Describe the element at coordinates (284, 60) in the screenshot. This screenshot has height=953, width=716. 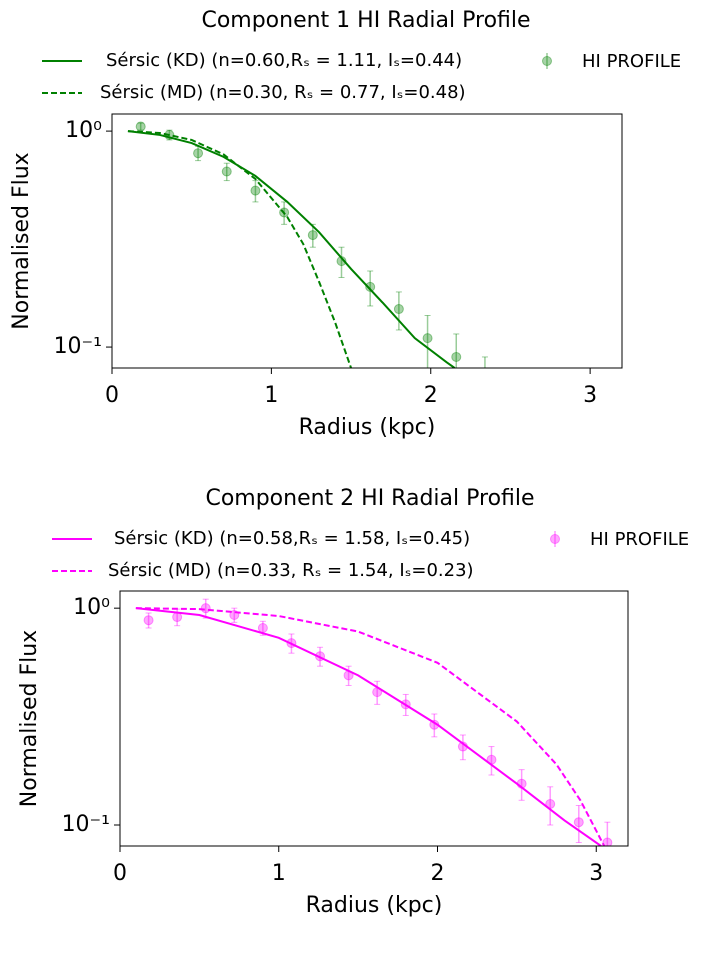
I see `legend-label: Sérsic (KD) (n=0.60,Rₛ = 1.11, Iₛ=0.44)` at that location.